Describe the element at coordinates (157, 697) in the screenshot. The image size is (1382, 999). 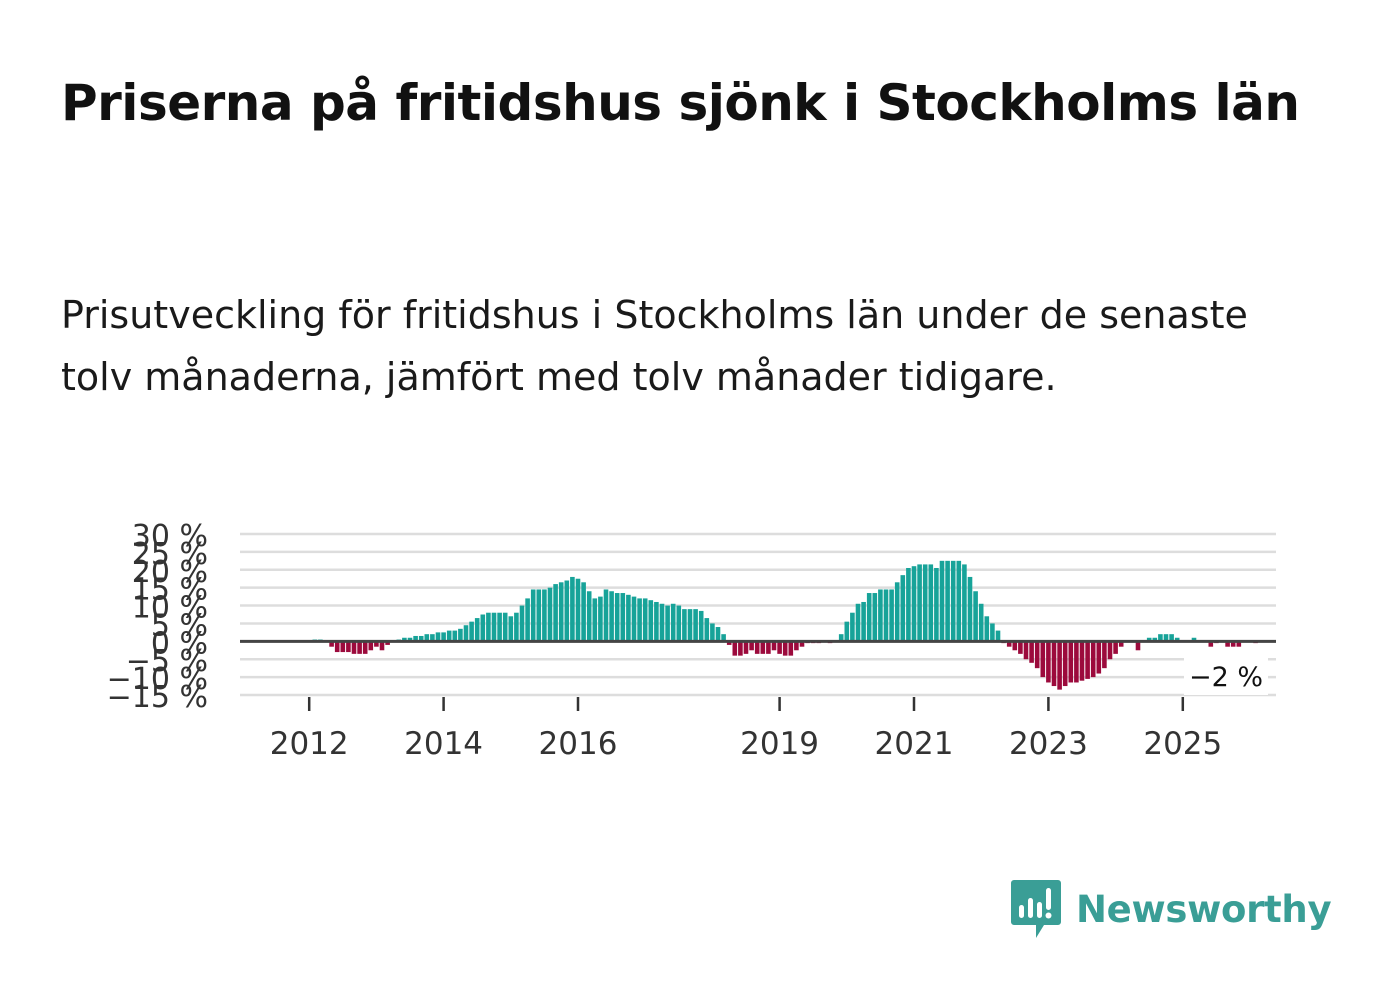
I see `y-tick-label: −15 %` at that location.